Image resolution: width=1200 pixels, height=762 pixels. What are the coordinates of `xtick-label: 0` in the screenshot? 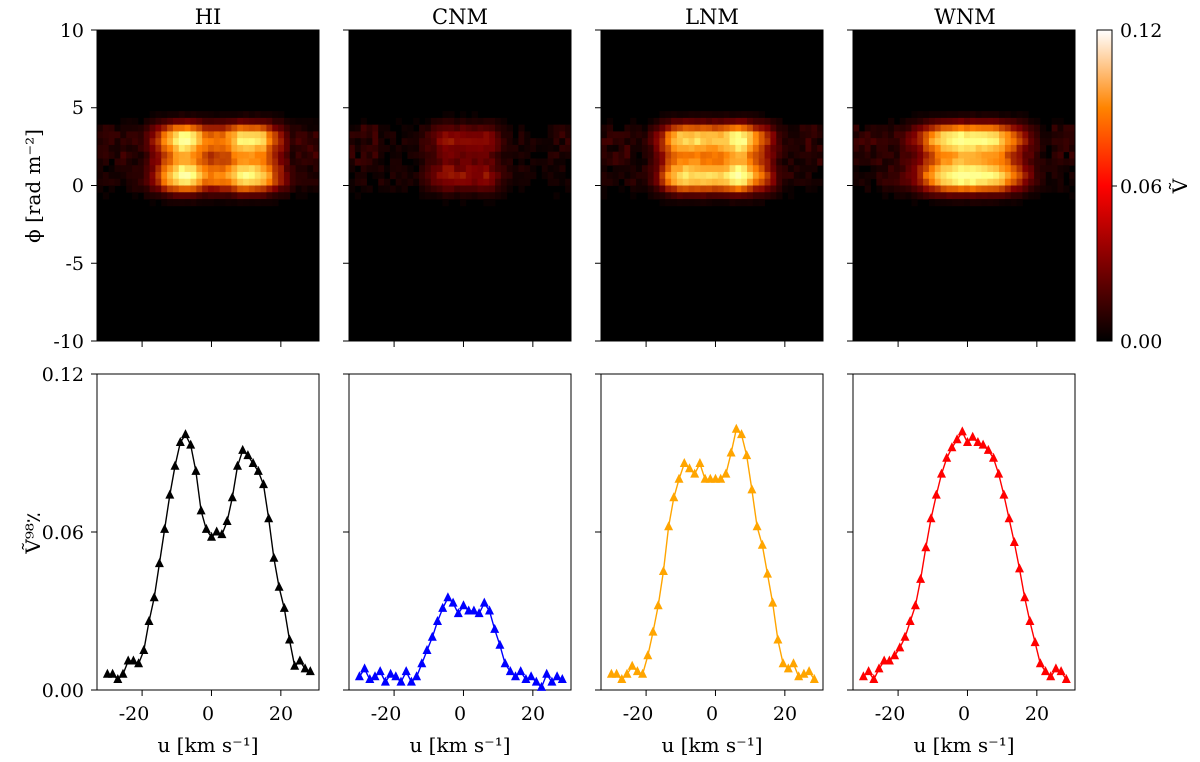 It's located at (712, 714).